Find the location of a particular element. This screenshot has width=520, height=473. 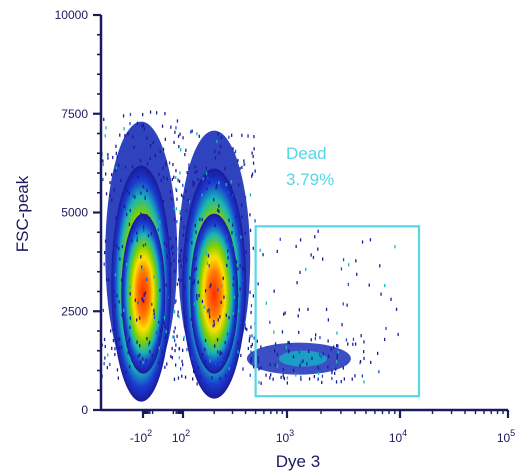

dead-gate is located at coordinates (337, 311).